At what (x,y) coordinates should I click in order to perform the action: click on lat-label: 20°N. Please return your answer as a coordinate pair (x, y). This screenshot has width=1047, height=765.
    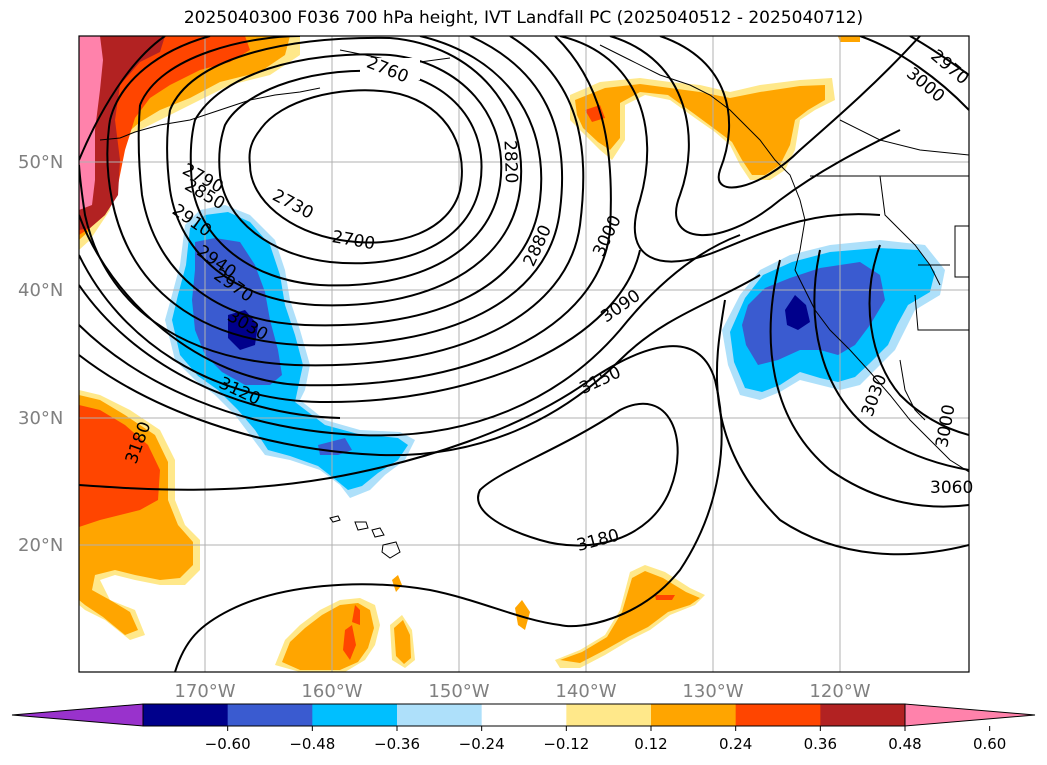
    Looking at the image, I should click on (40, 545).